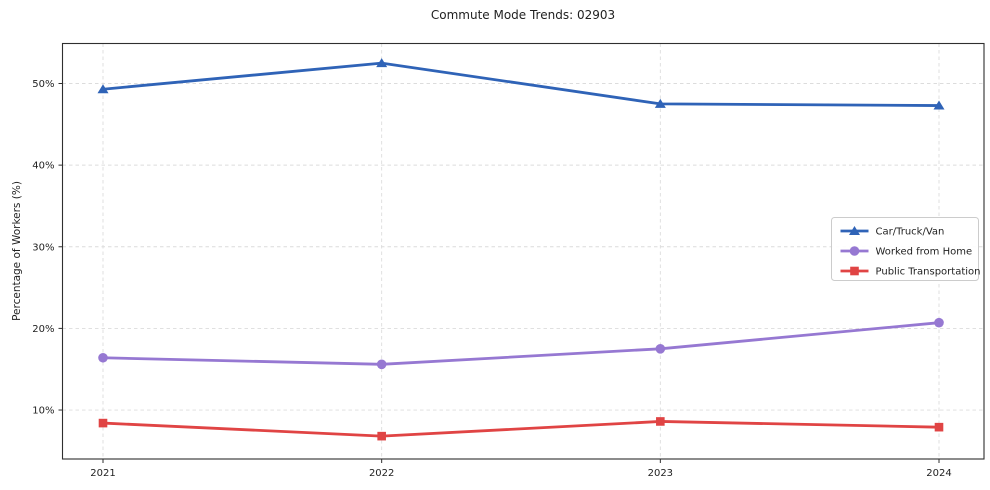 This screenshot has width=990, height=490. What do you see at coordinates (102, 473) in the screenshot?
I see `x-tick-label: 2021` at bounding box center [102, 473].